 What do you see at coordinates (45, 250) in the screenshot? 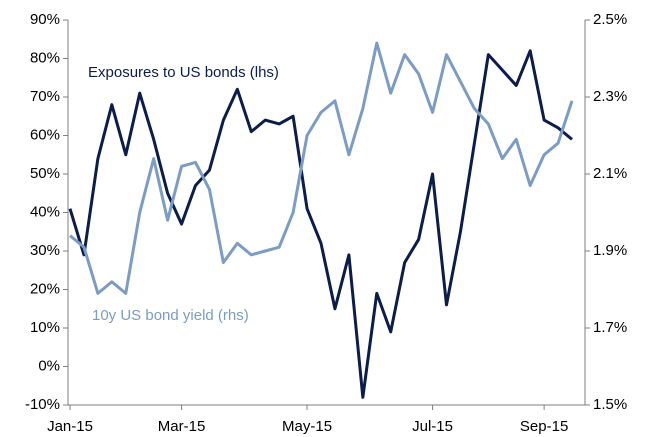
I see `y-tick-label: 30%` at bounding box center [45, 250].